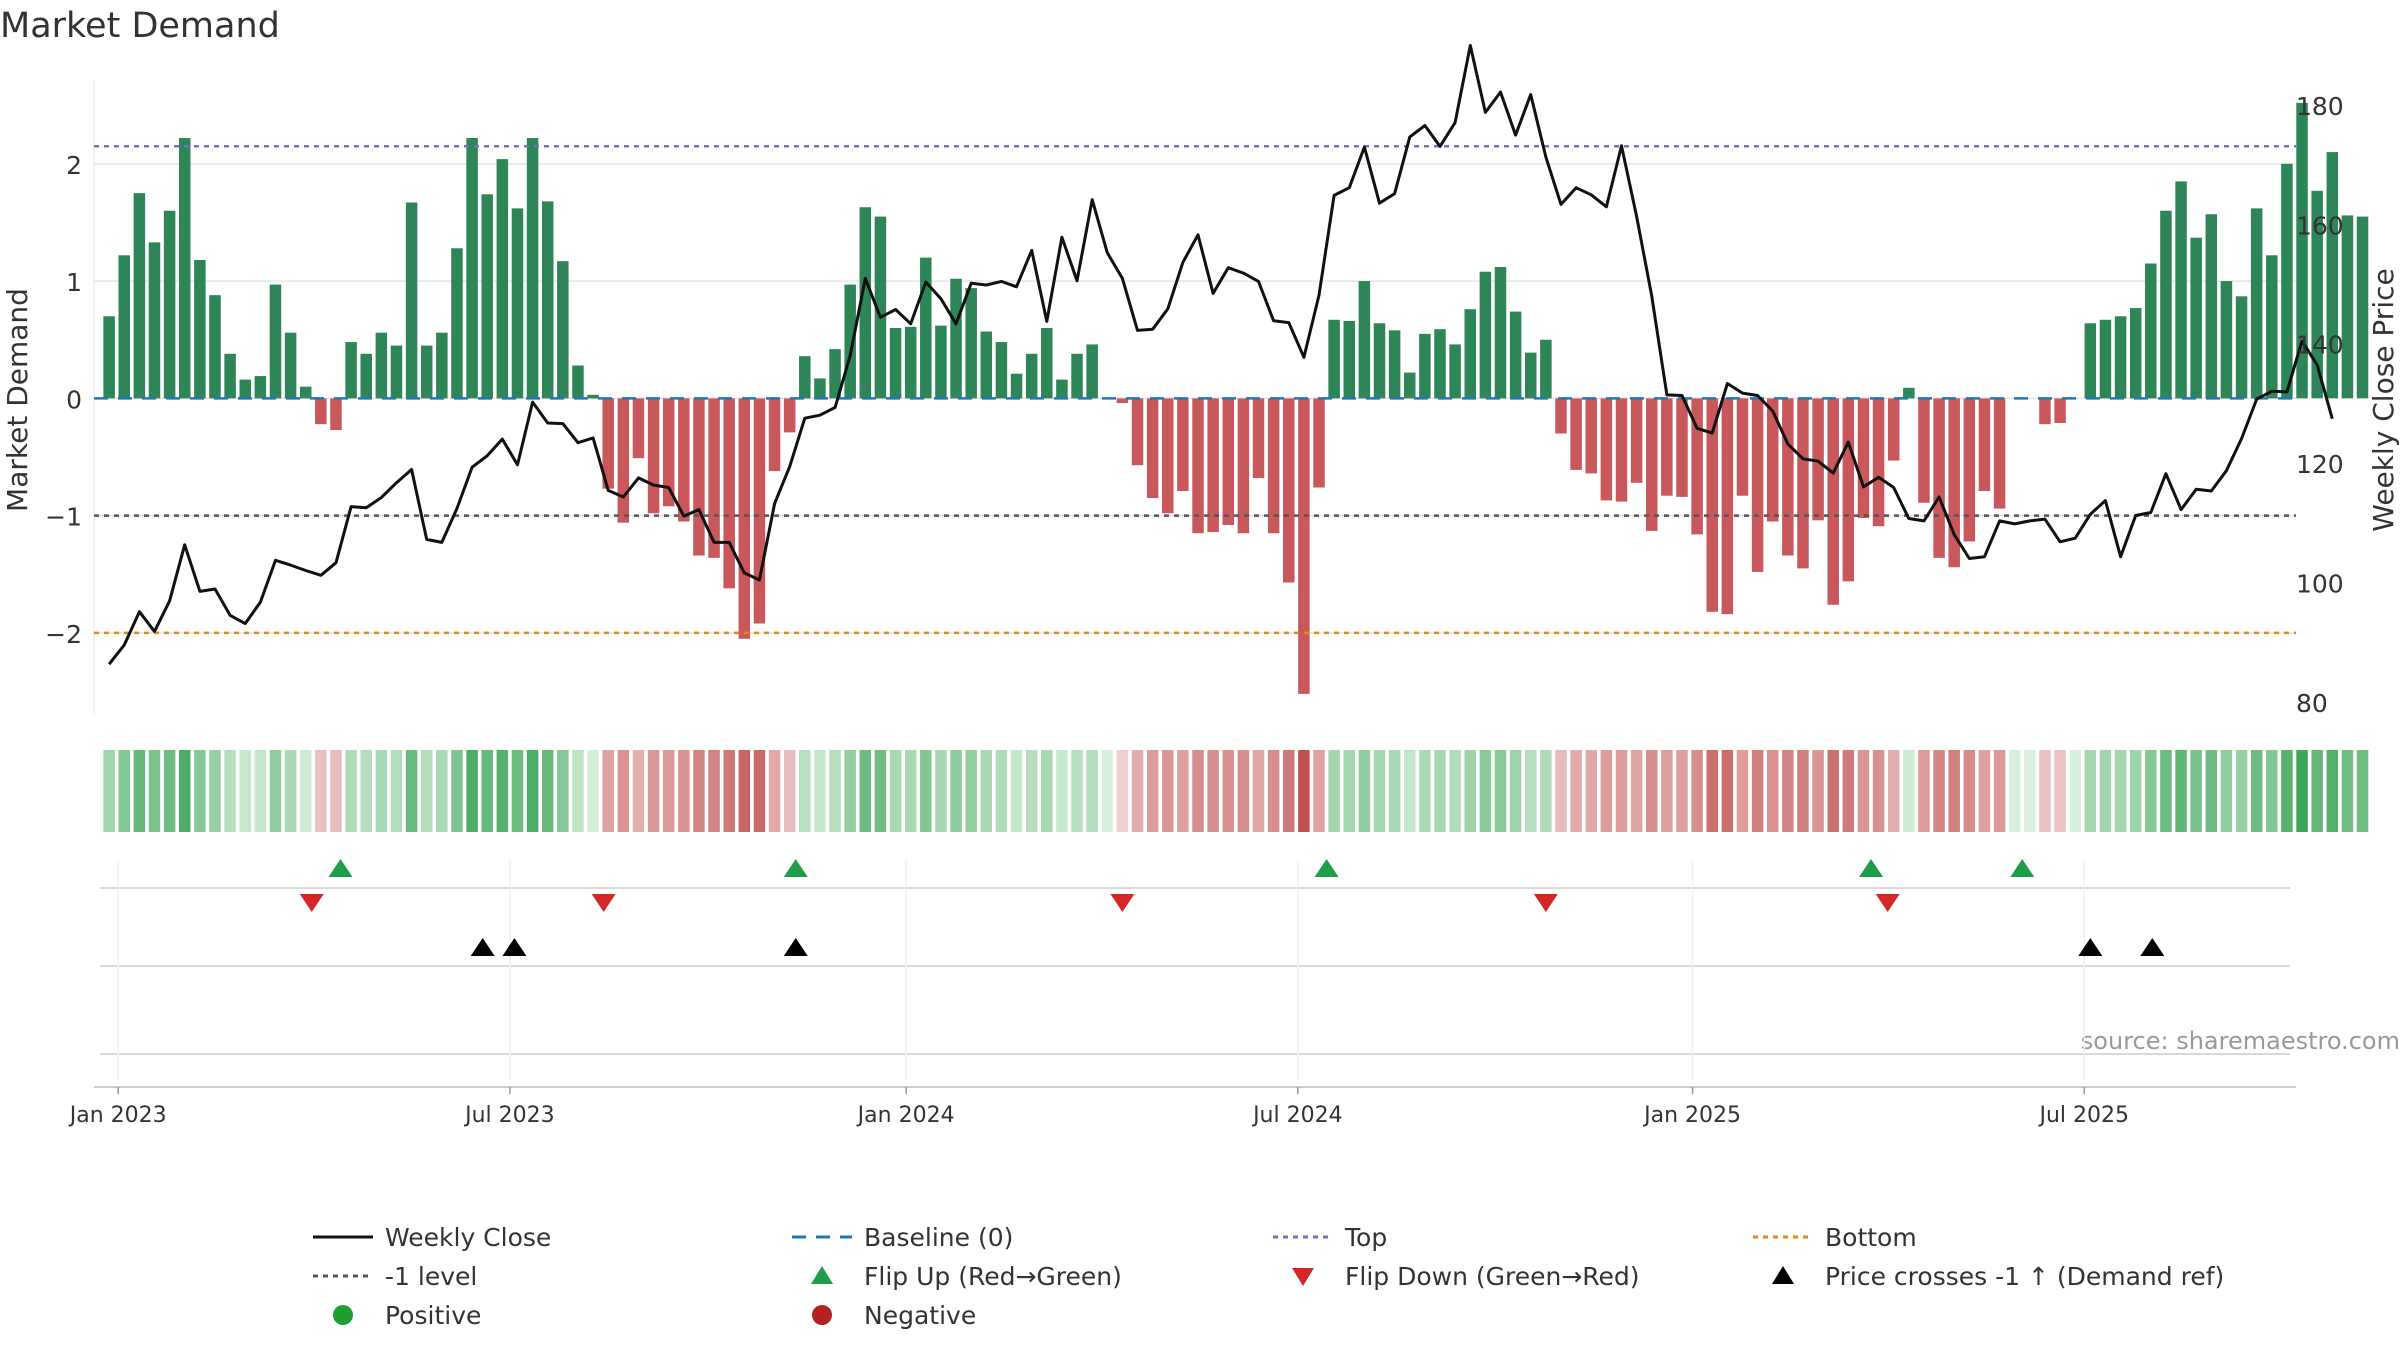  What do you see at coordinates (343, 1315) in the screenshot?
I see `legend-key-dot` at bounding box center [343, 1315].